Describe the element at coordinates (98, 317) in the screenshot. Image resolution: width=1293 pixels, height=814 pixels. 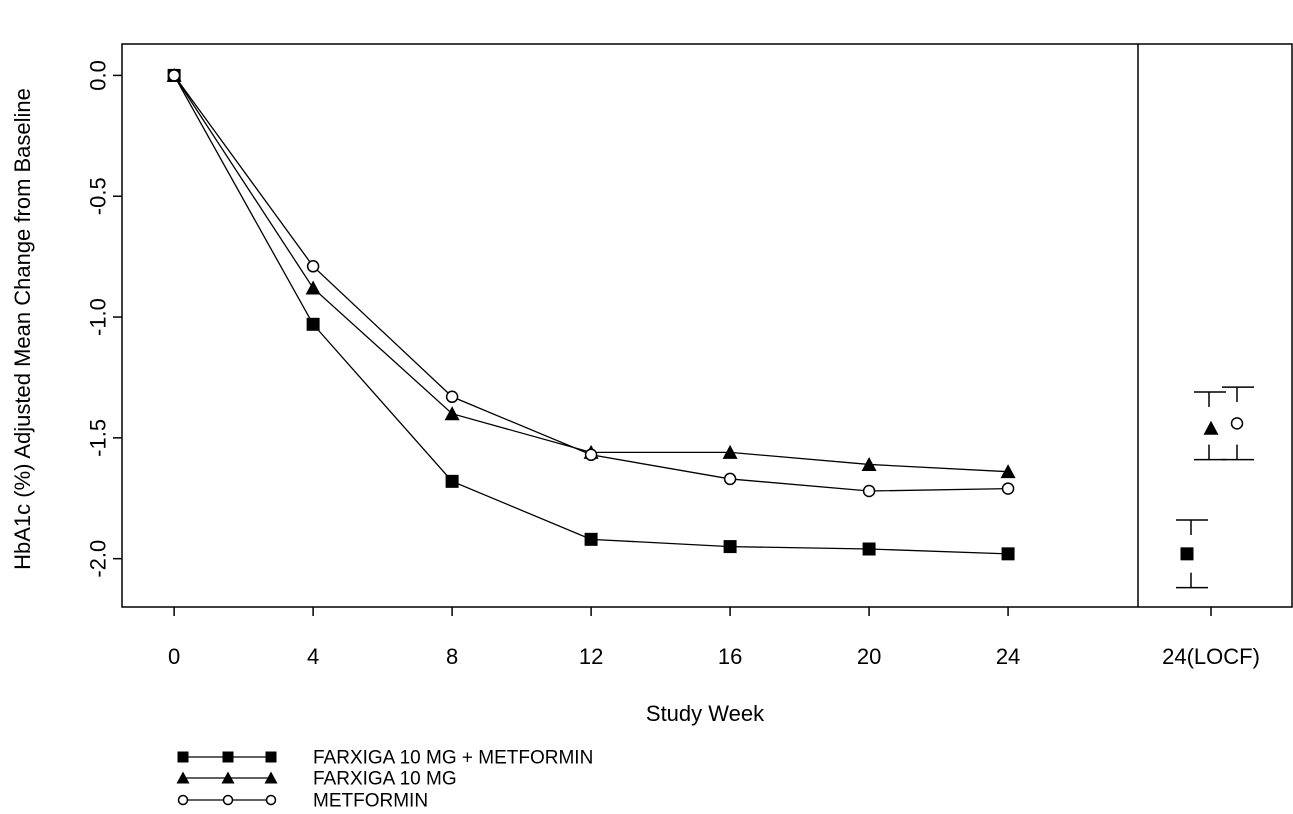
I see `y-tick-label: -1.0` at that location.